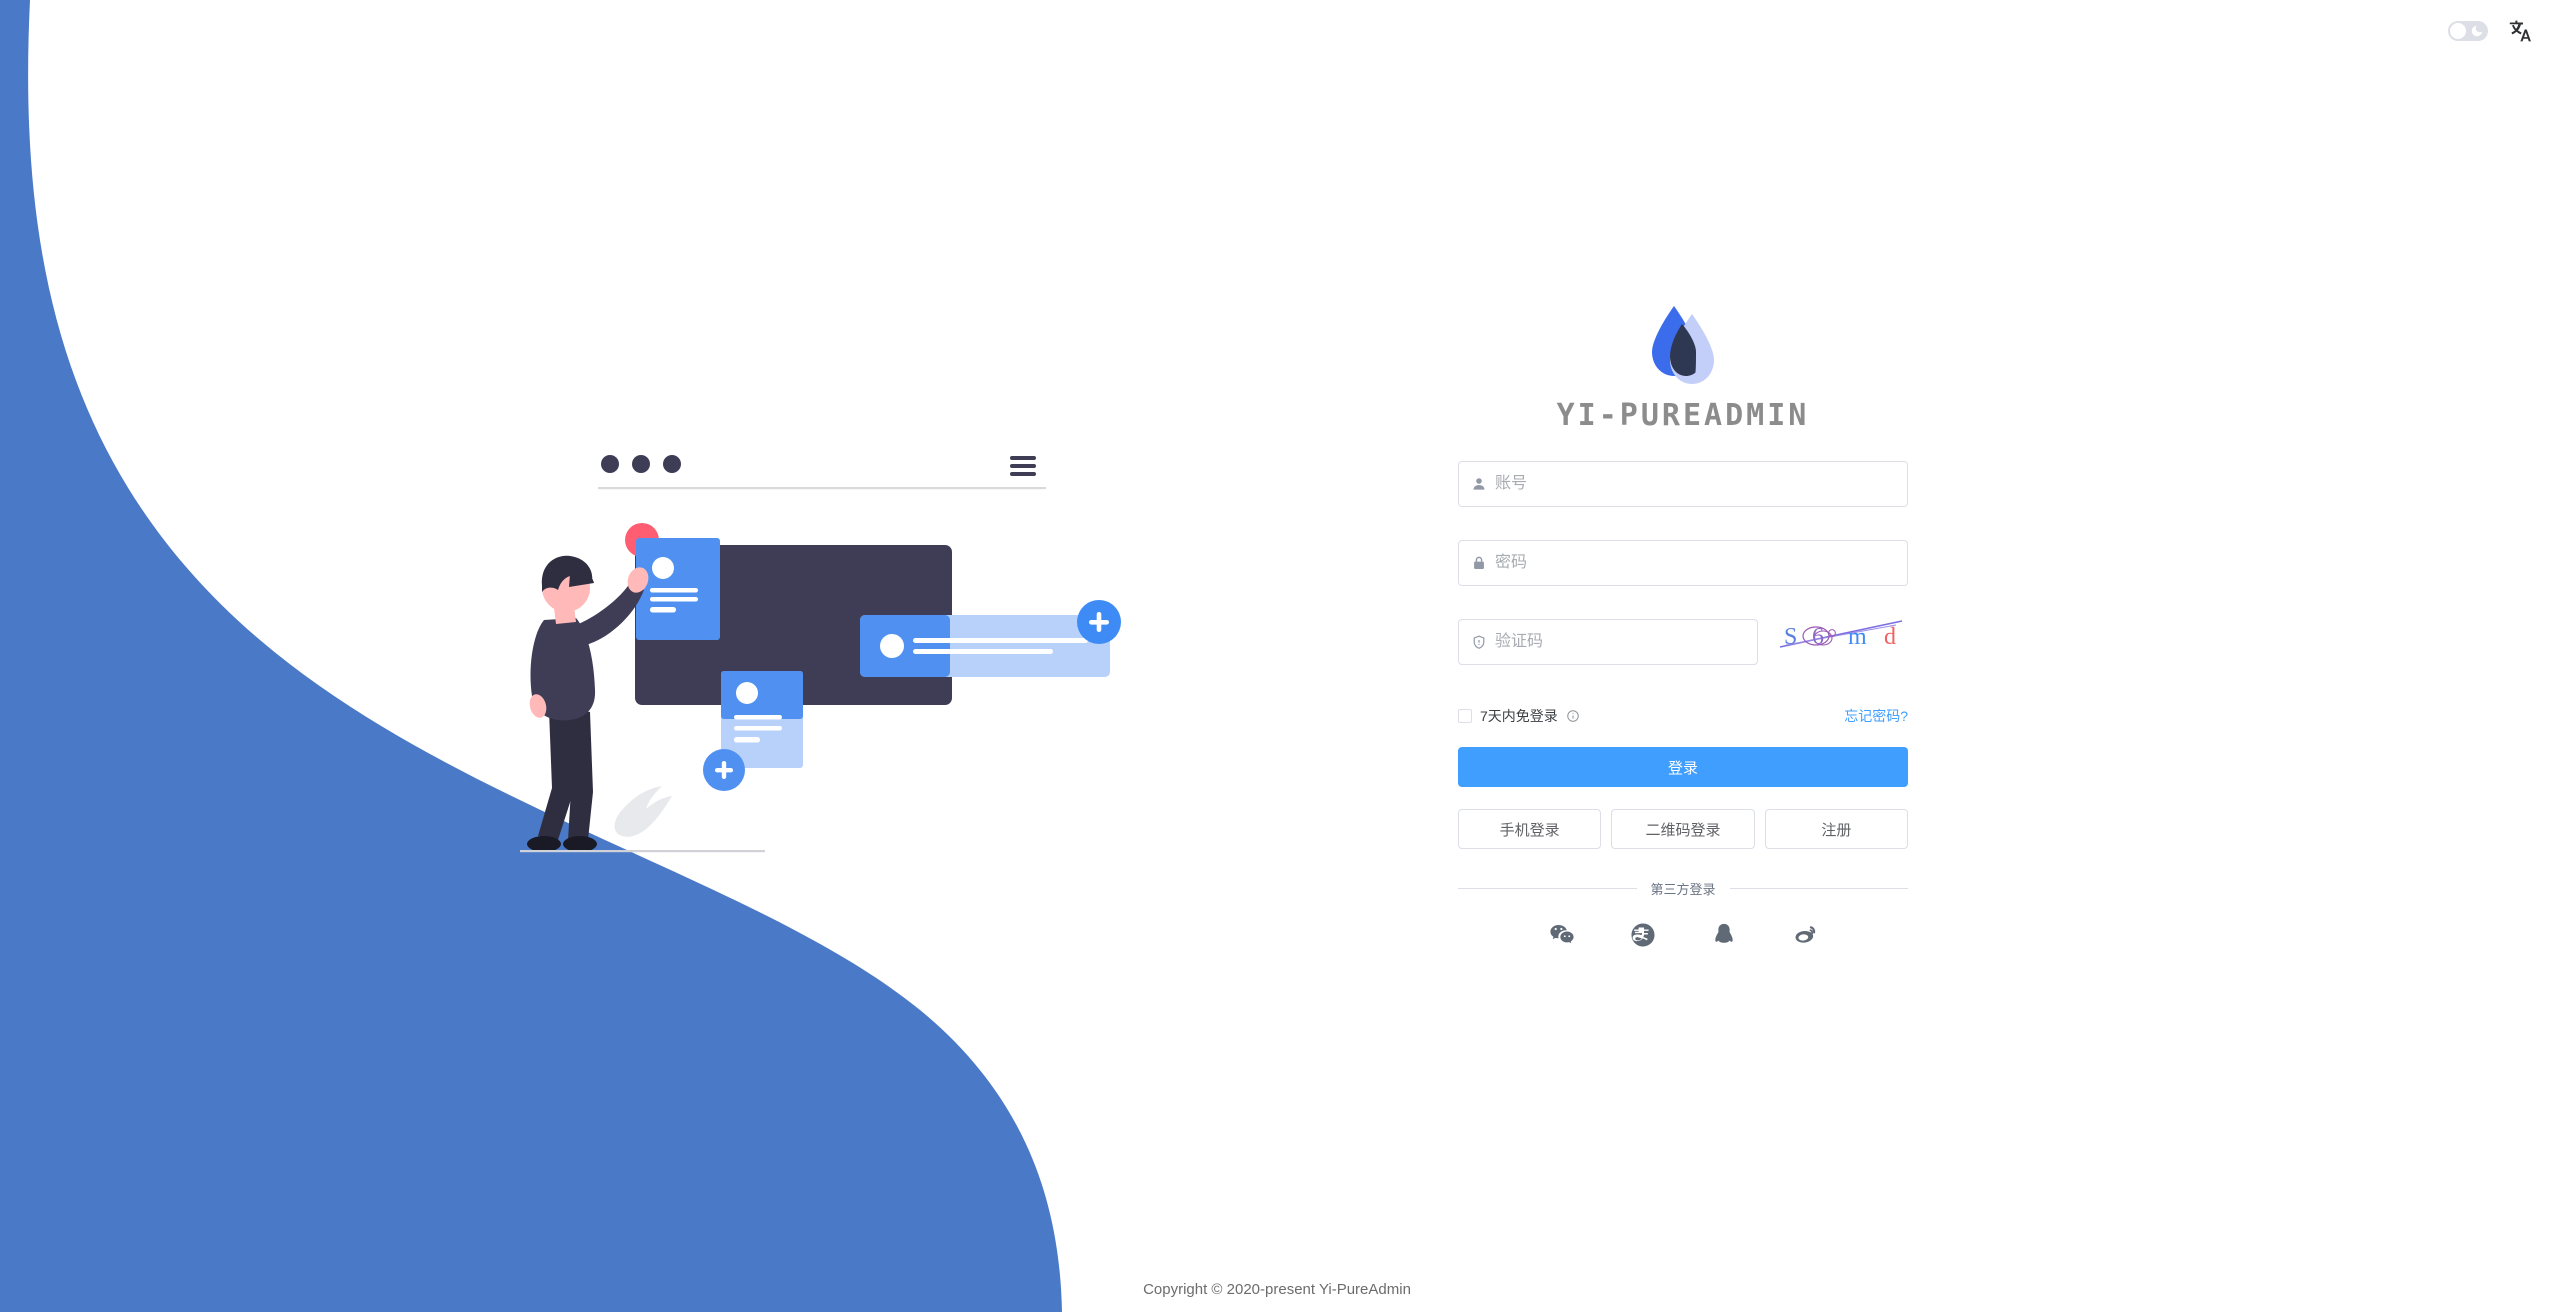 The height and width of the screenshot is (1312, 2554). What do you see at coordinates (1876, 716) in the screenshot?
I see `forgot-password-link: 忘记密码?` at bounding box center [1876, 716].